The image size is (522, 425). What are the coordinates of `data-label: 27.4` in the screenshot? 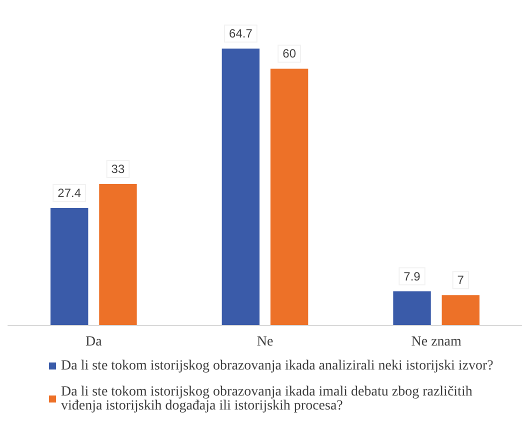 It's located at (70, 193).